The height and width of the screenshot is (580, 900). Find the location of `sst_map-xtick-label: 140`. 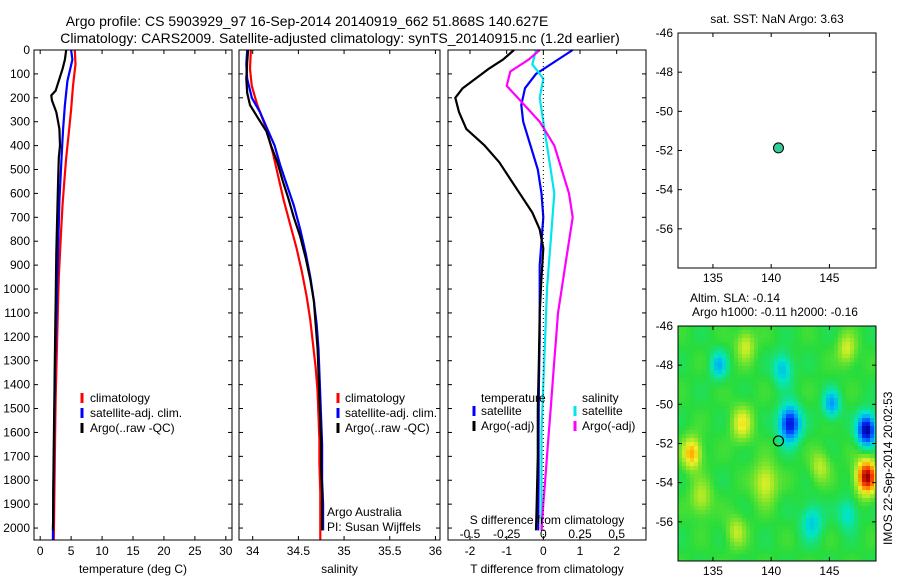

sst_map-xtick-label: 140 is located at coordinates (771, 278).